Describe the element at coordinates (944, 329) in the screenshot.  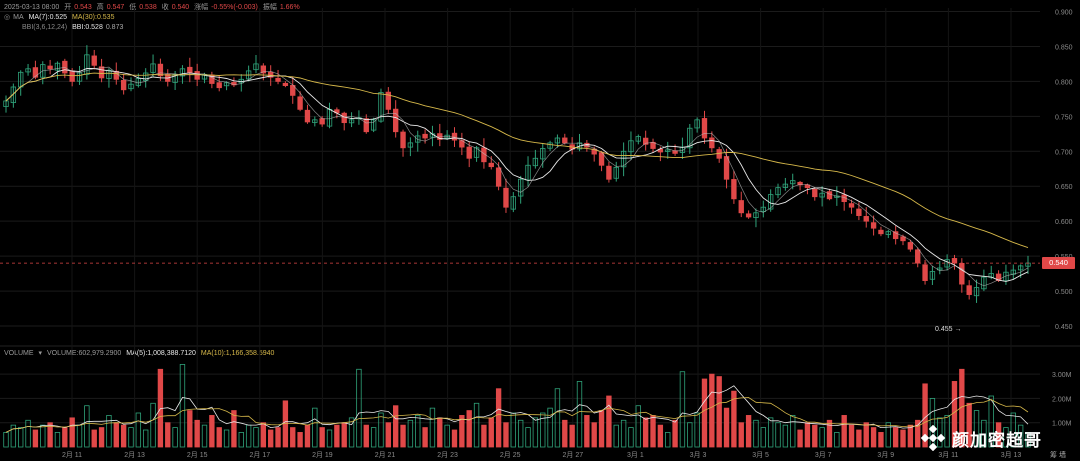
I see `low-price-value: 0.455` at that location.